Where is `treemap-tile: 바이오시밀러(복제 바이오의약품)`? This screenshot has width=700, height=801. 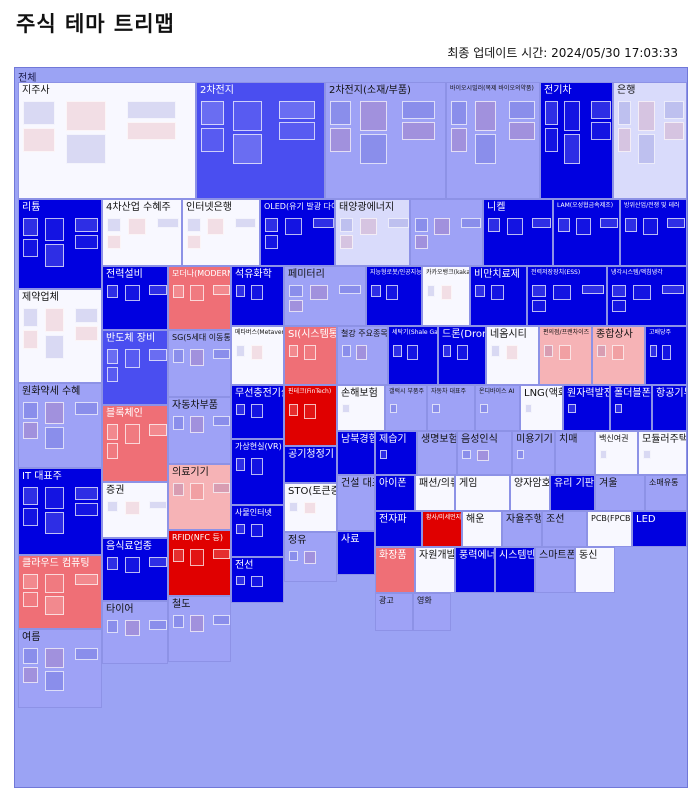
treemap-tile: 바이오시밀러(복제 바이오의약품) is located at coordinates (493, 140).